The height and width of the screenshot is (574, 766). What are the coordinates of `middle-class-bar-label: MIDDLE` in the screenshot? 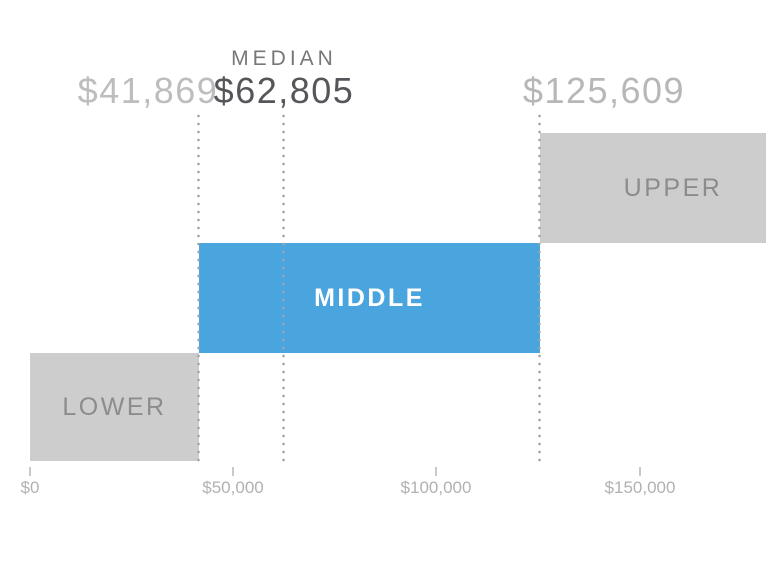 It's located at (369, 297).